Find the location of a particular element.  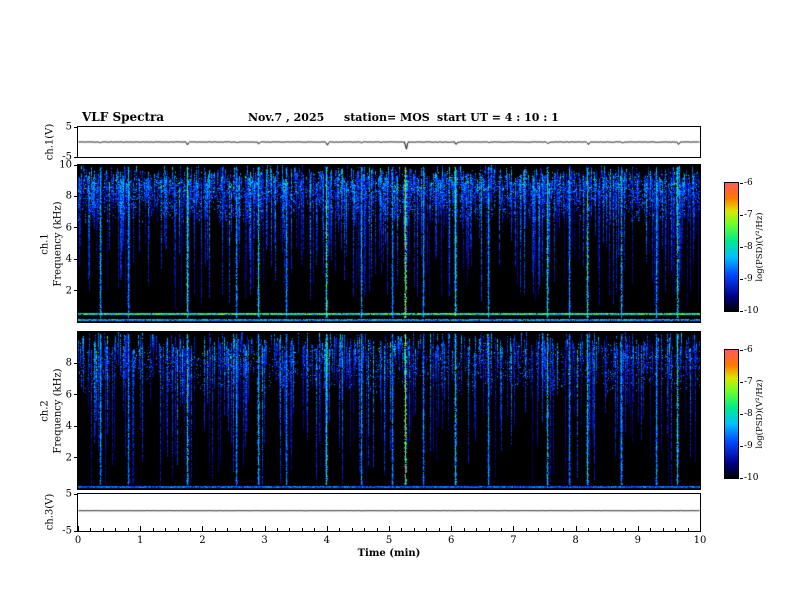

x-tick-label: 3 is located at coordinates (264, 540).